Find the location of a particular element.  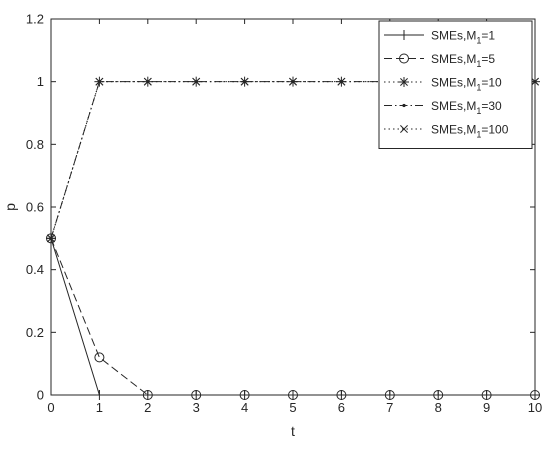

y-tick-label: 0.2 is located at coordinates (35, 332).